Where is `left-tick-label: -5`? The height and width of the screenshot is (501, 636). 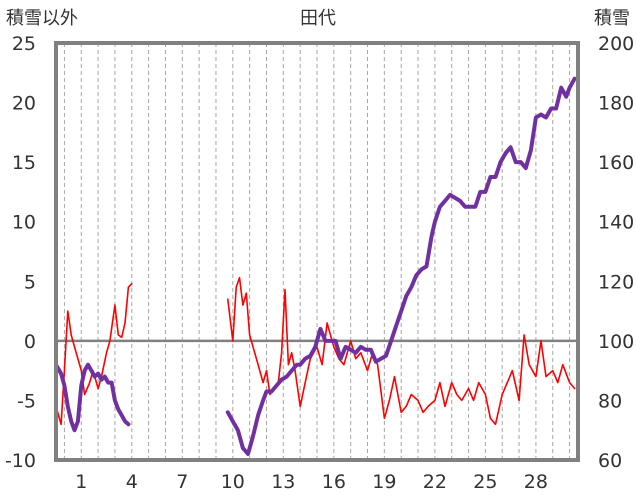 left-tick-label: -5 is located at coordinates (26, 401).